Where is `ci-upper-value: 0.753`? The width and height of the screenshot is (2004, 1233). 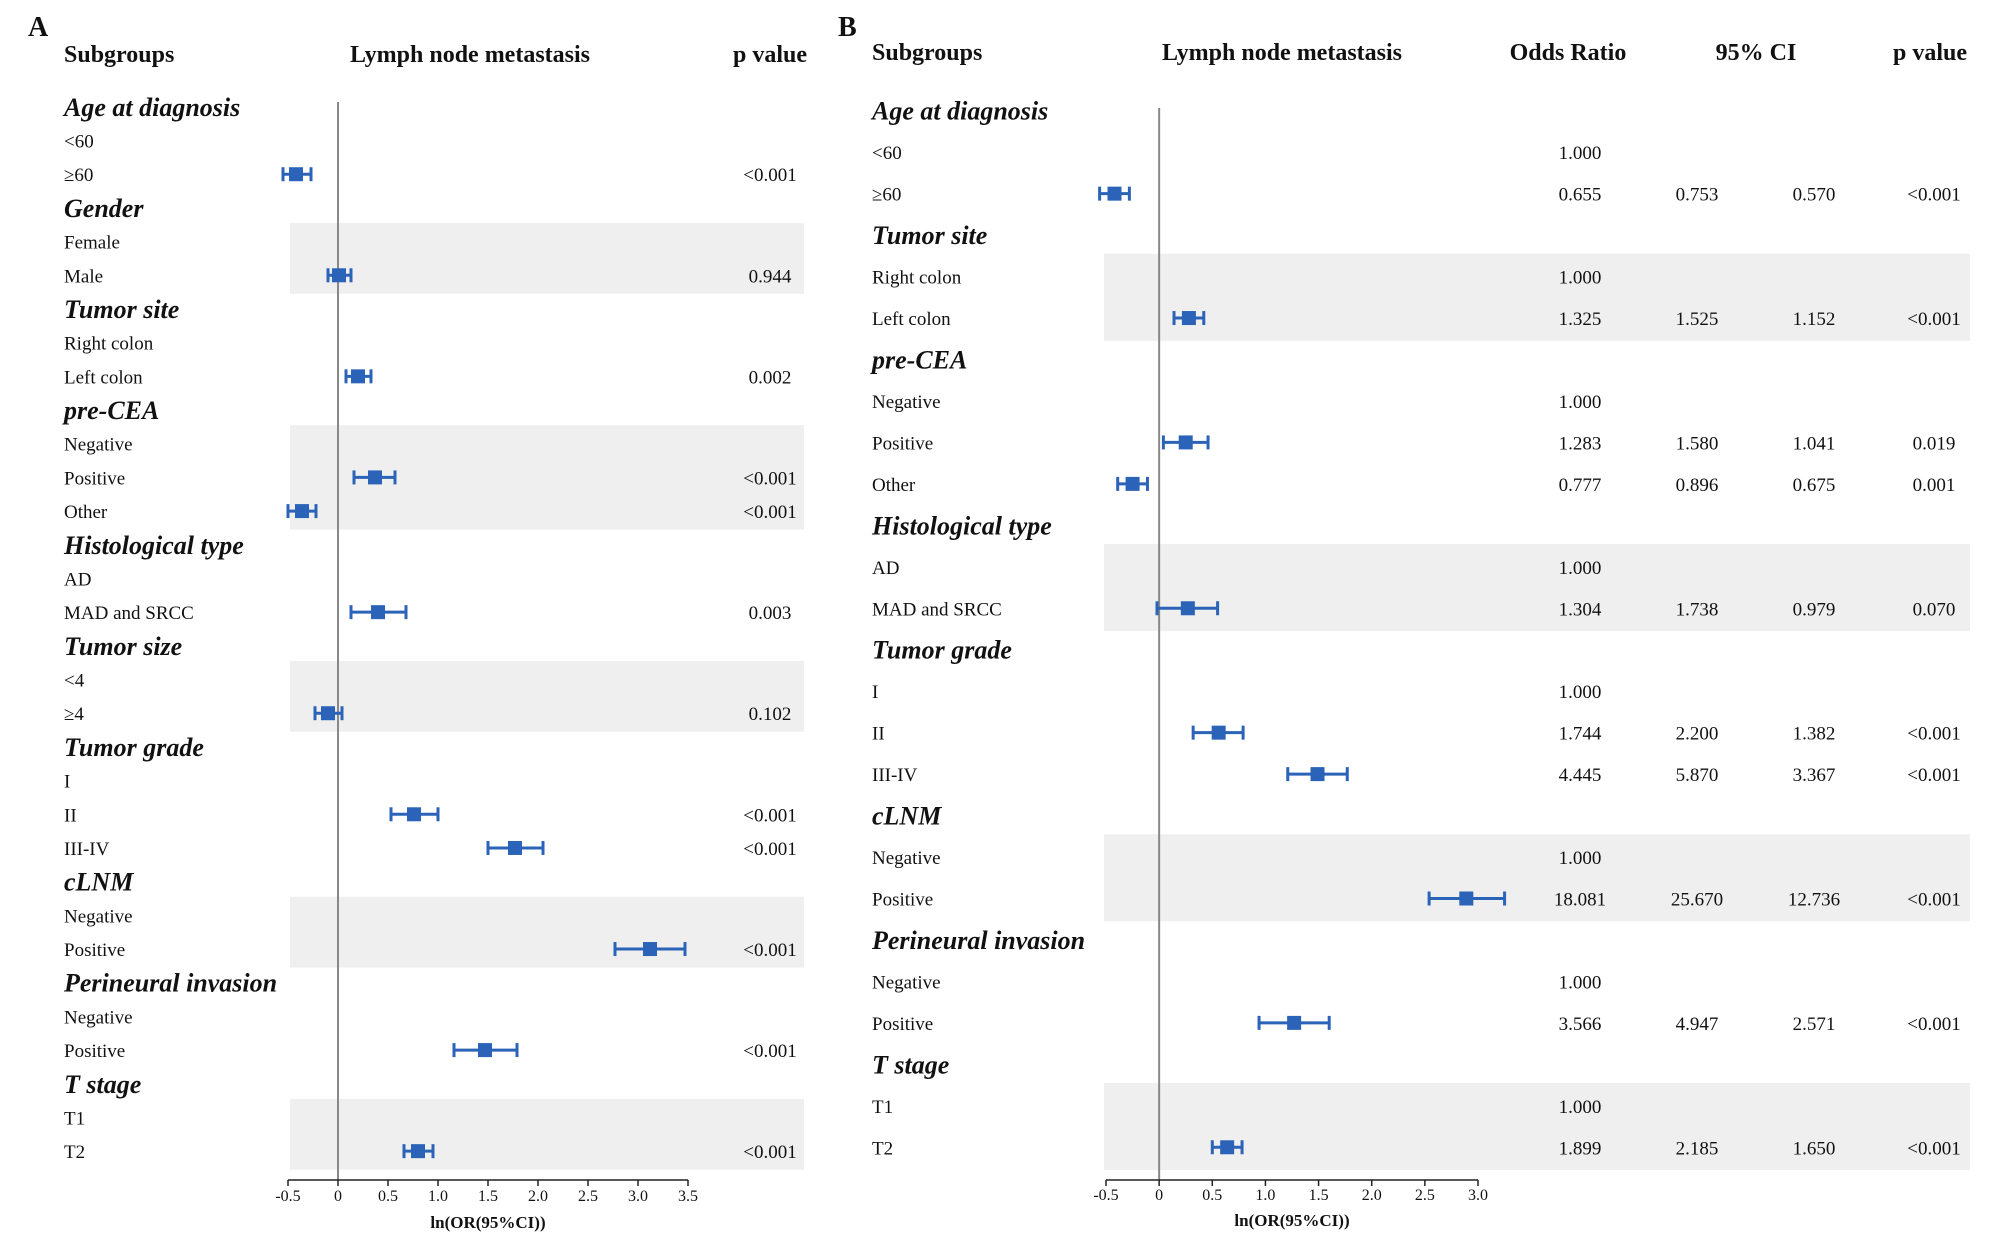
ci-upper-value: 0.753 is located at coordinates (1697, 195).